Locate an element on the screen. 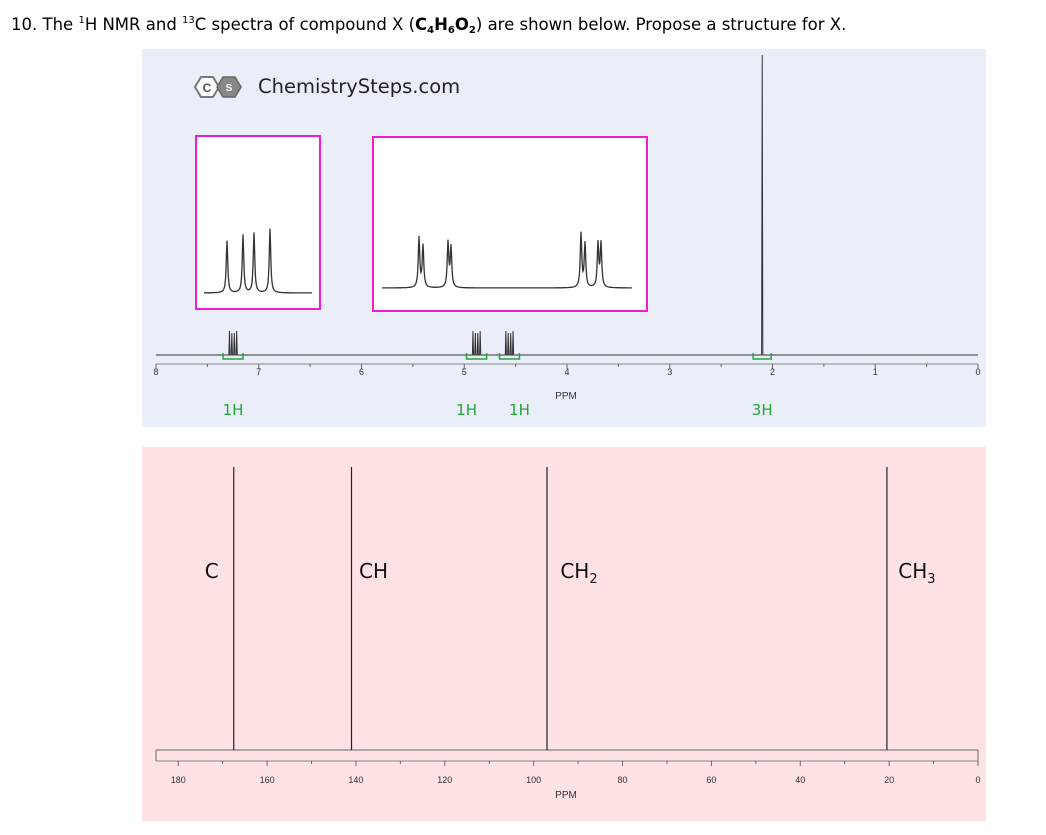 Image resolution: width=1046 pixels, height=835 pixels. chemistrysteps-logo: C S is located at coordinates (217, 87).